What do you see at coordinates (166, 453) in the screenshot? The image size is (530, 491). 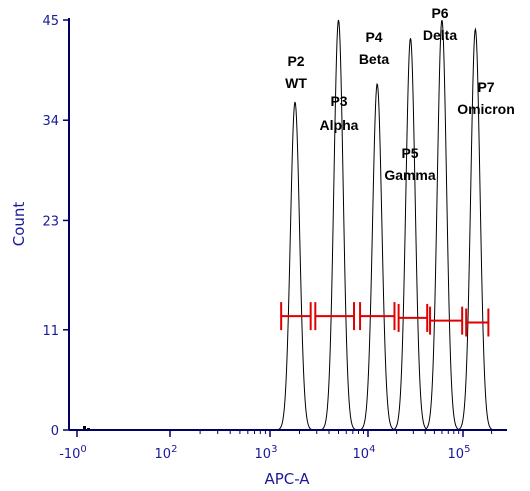 I see `x-tick-label: 10²` at bounding box center [166, 453].